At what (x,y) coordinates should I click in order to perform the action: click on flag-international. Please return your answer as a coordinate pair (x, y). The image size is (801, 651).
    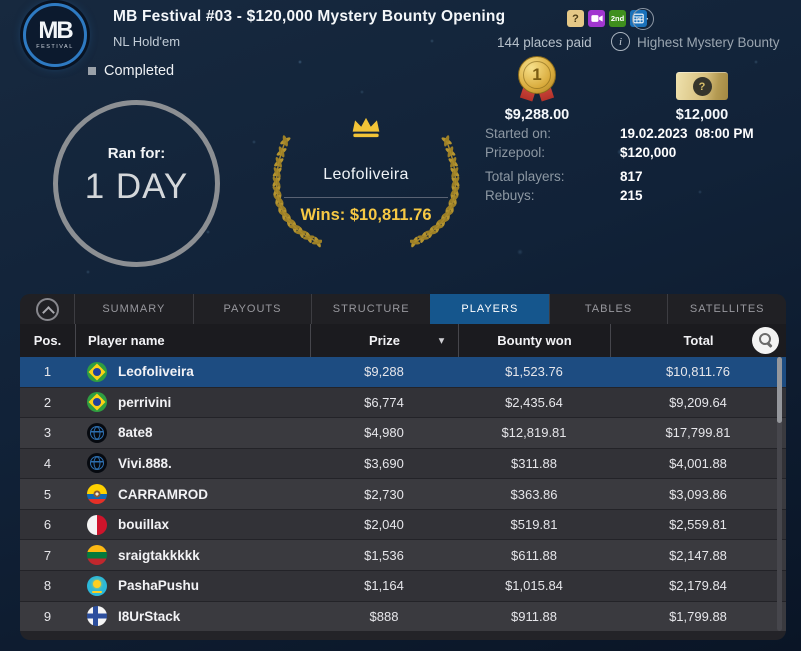
    Looking at the image, I should click on (97, 463).